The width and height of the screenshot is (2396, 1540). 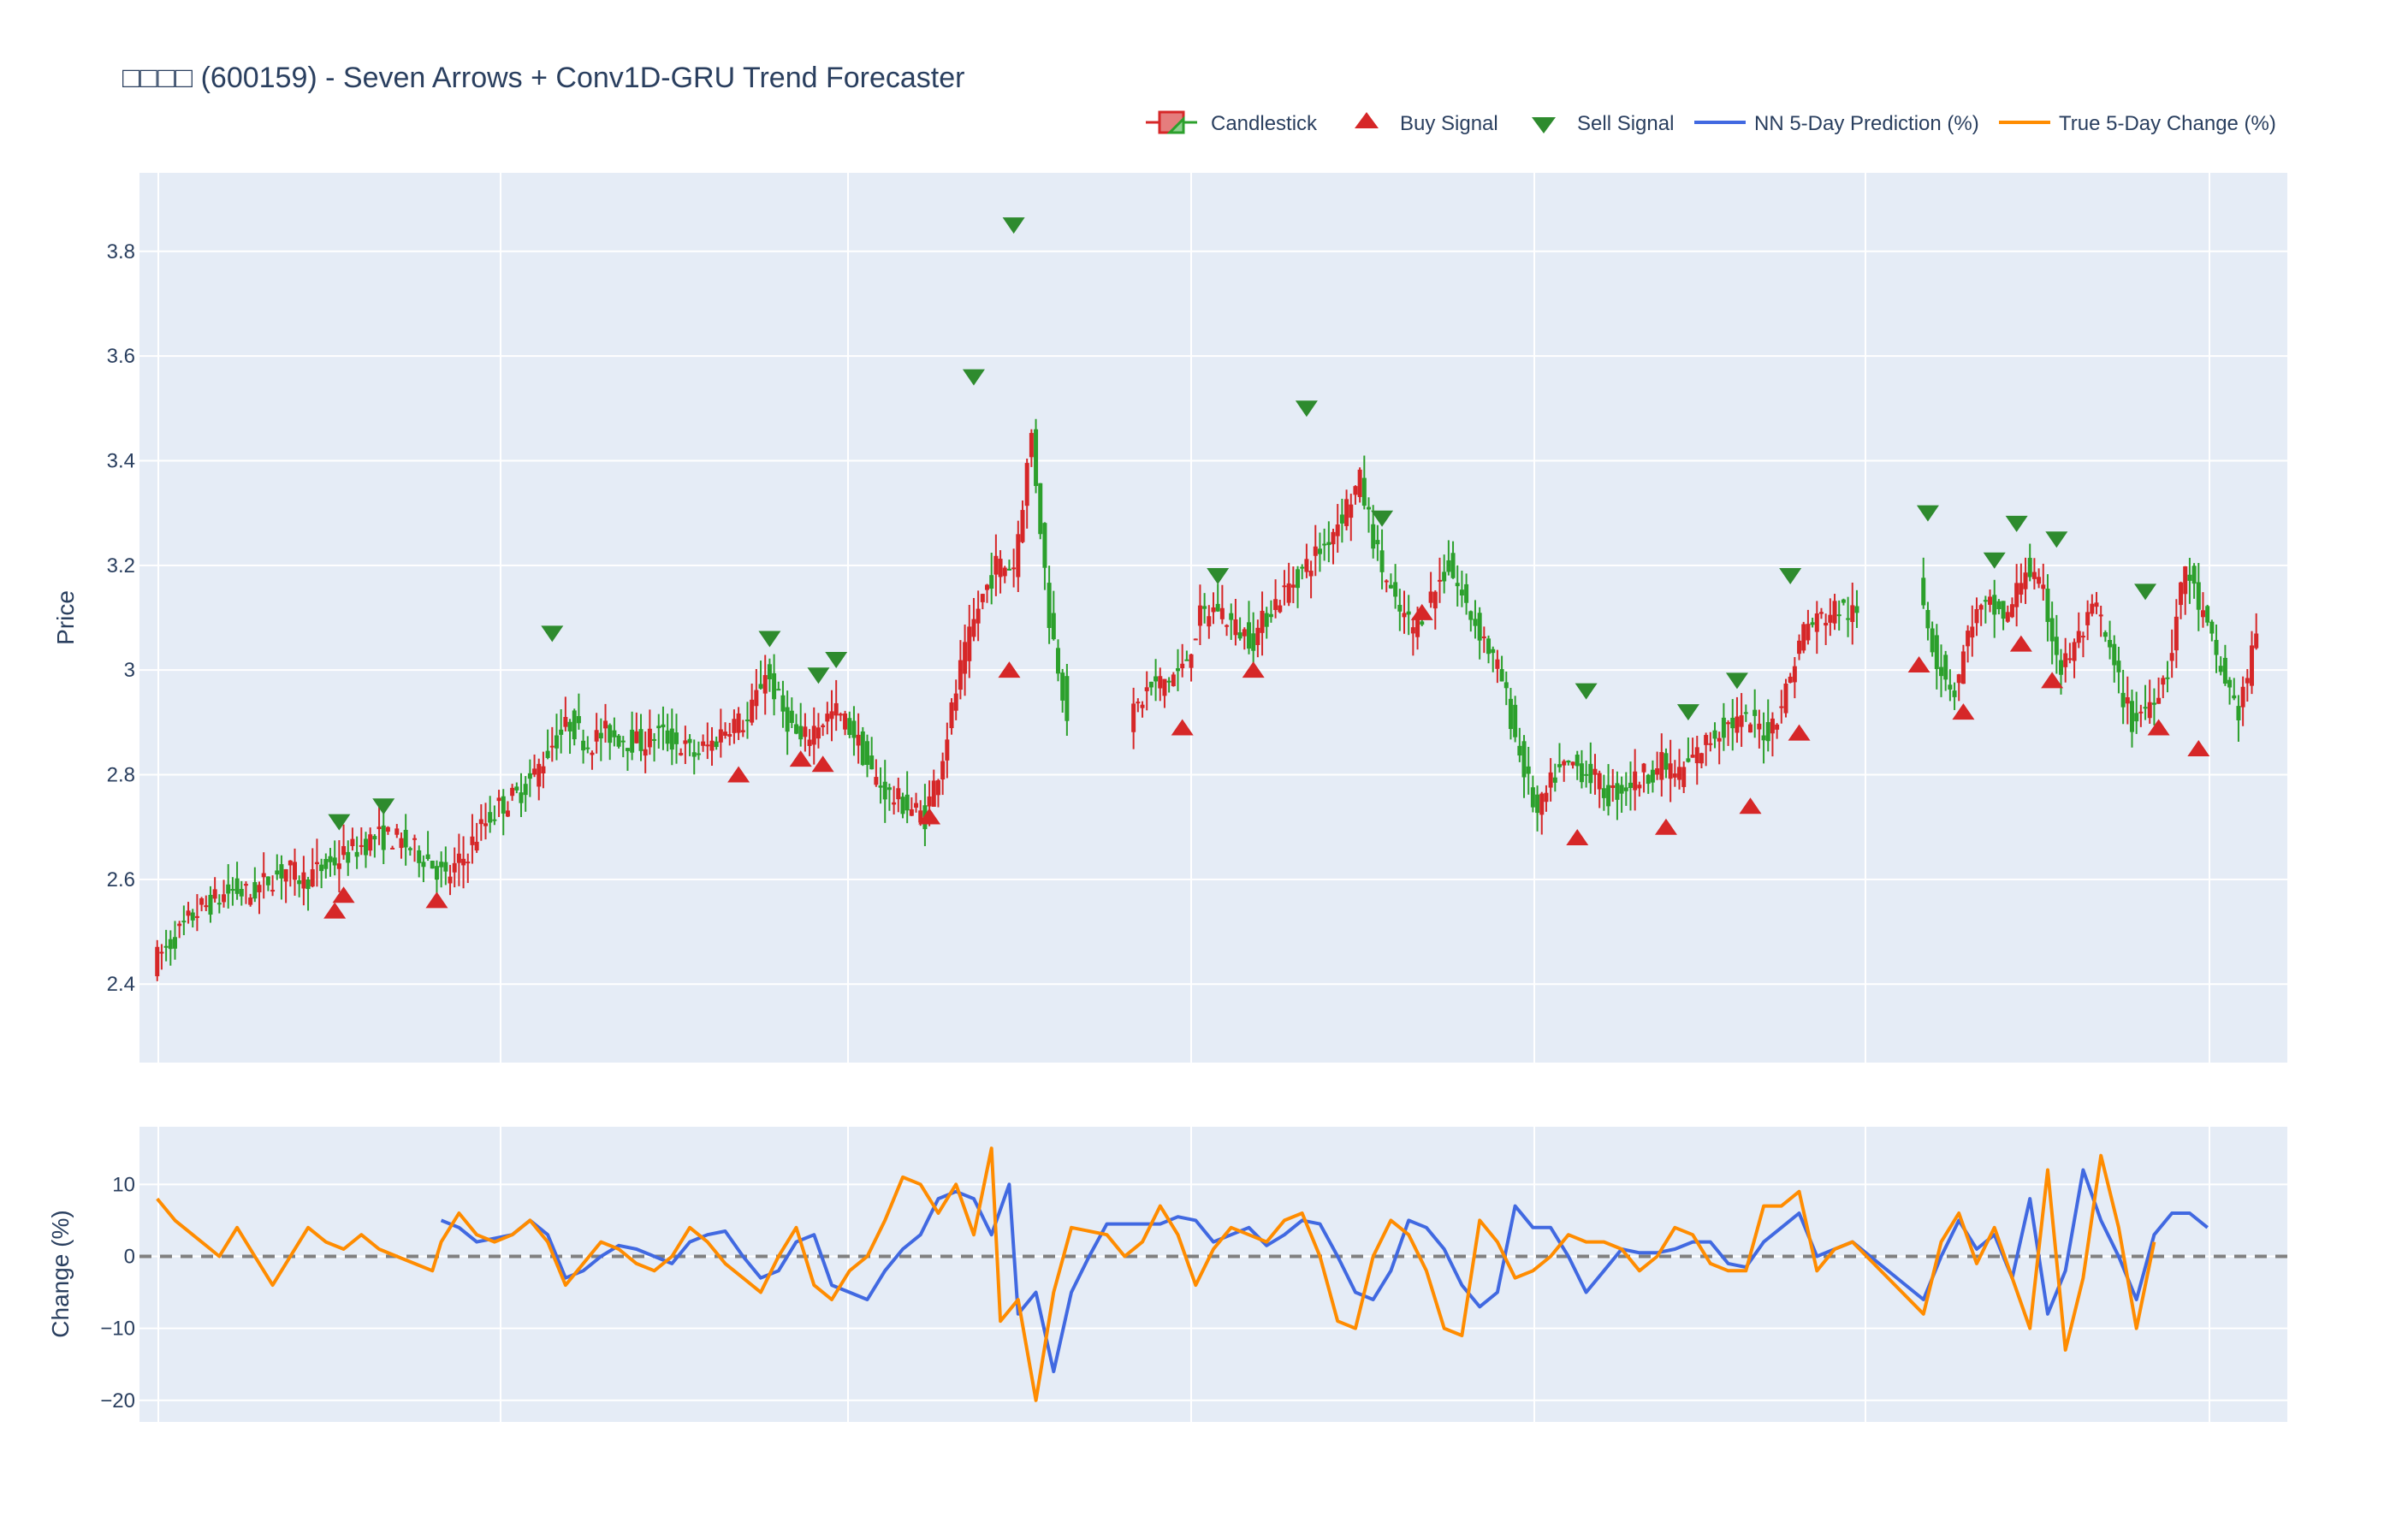 What do you see at coordinates (1603, 123) in the screenshot?
I see `legend-item-sell: Sell Signal` at bounding box center [1603, 123].